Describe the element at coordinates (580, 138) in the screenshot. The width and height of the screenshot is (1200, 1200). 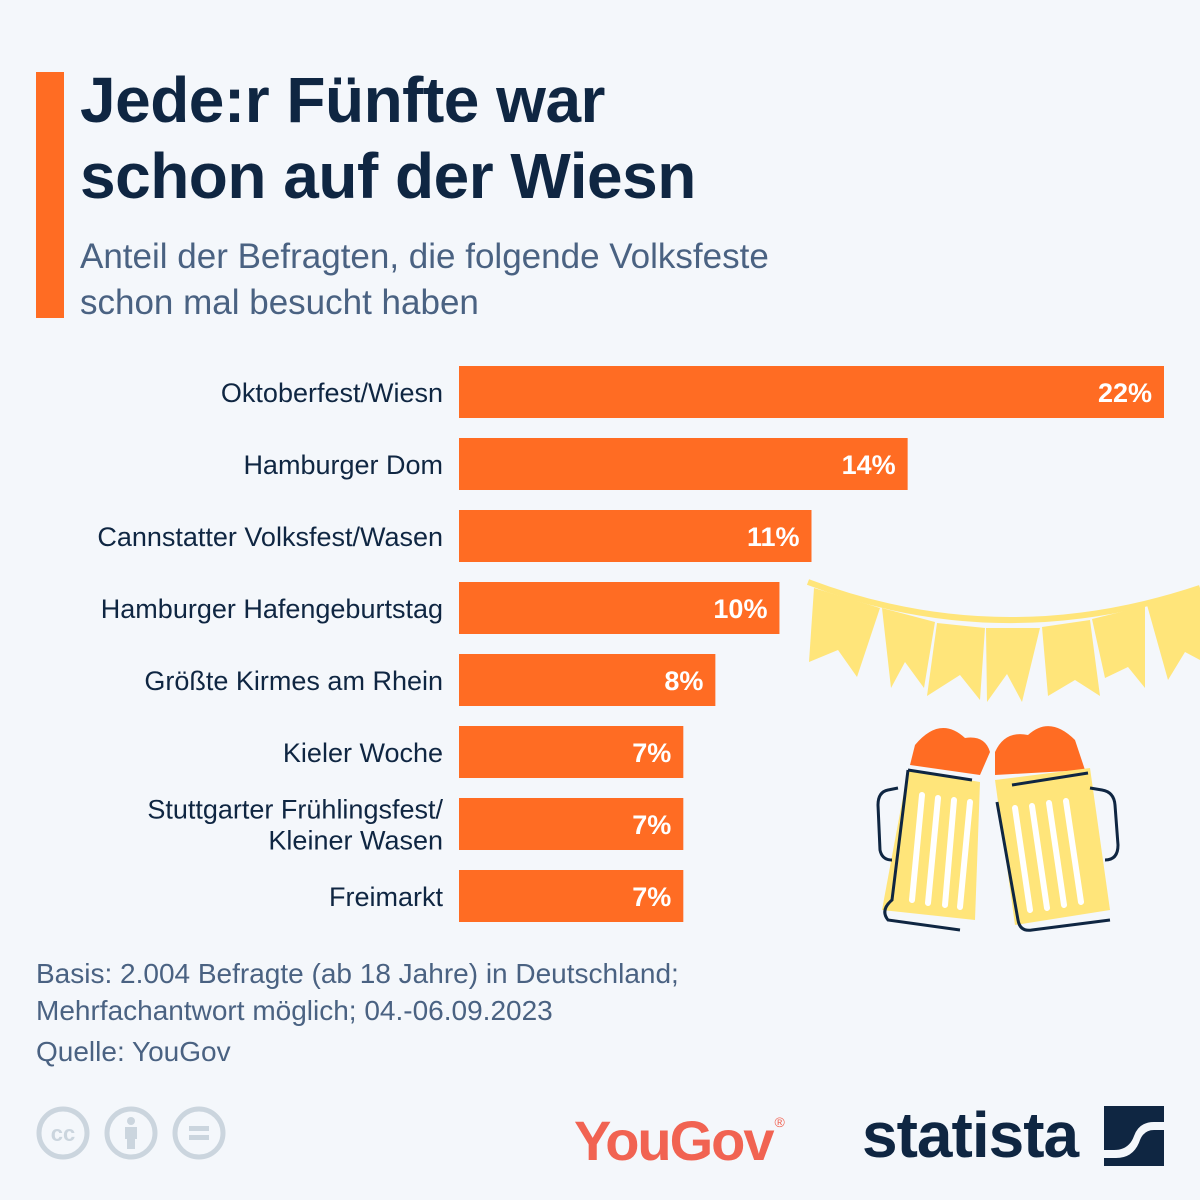
I see `chart-title: Jede:r Fünfte war schon auf der Wiesn` at that location.